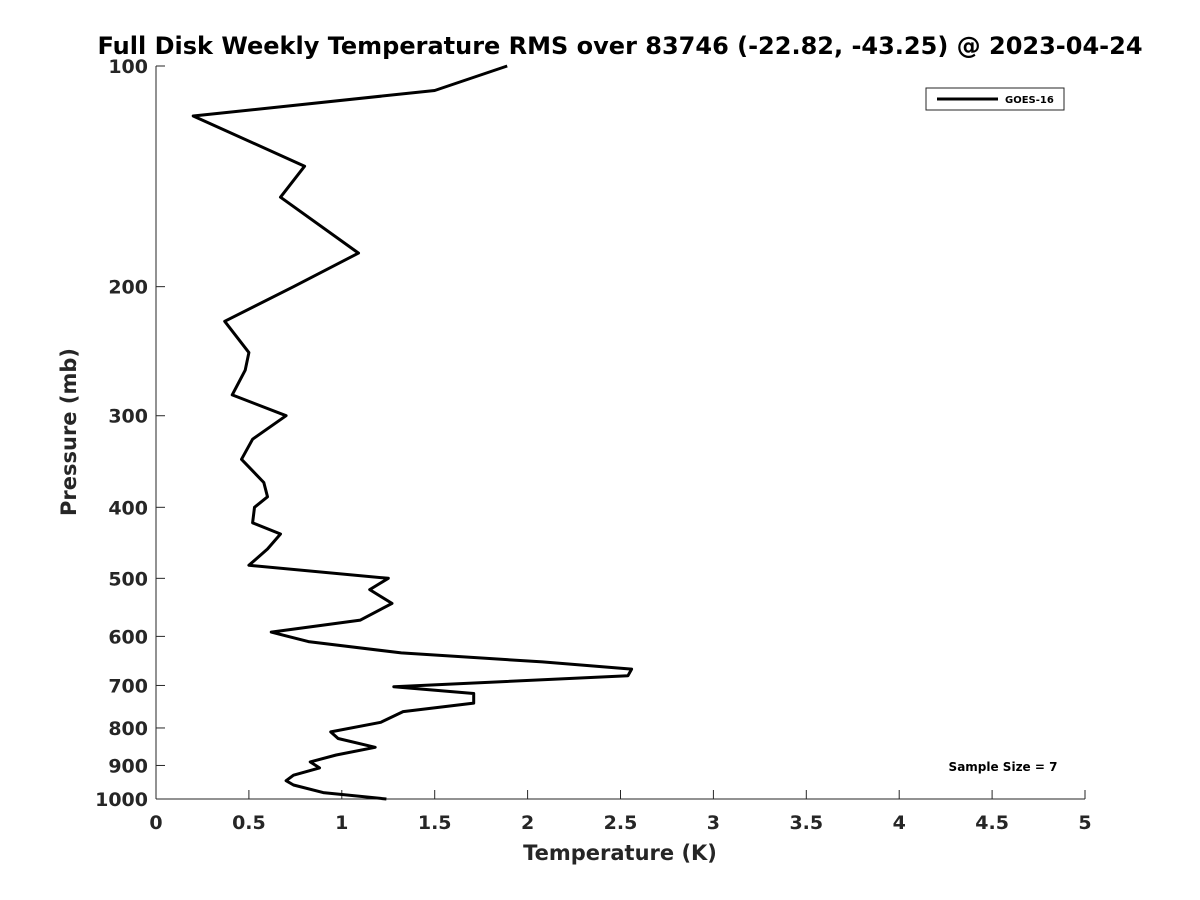  I want to click on x-tick-label: 1.5, so click(435, 823).